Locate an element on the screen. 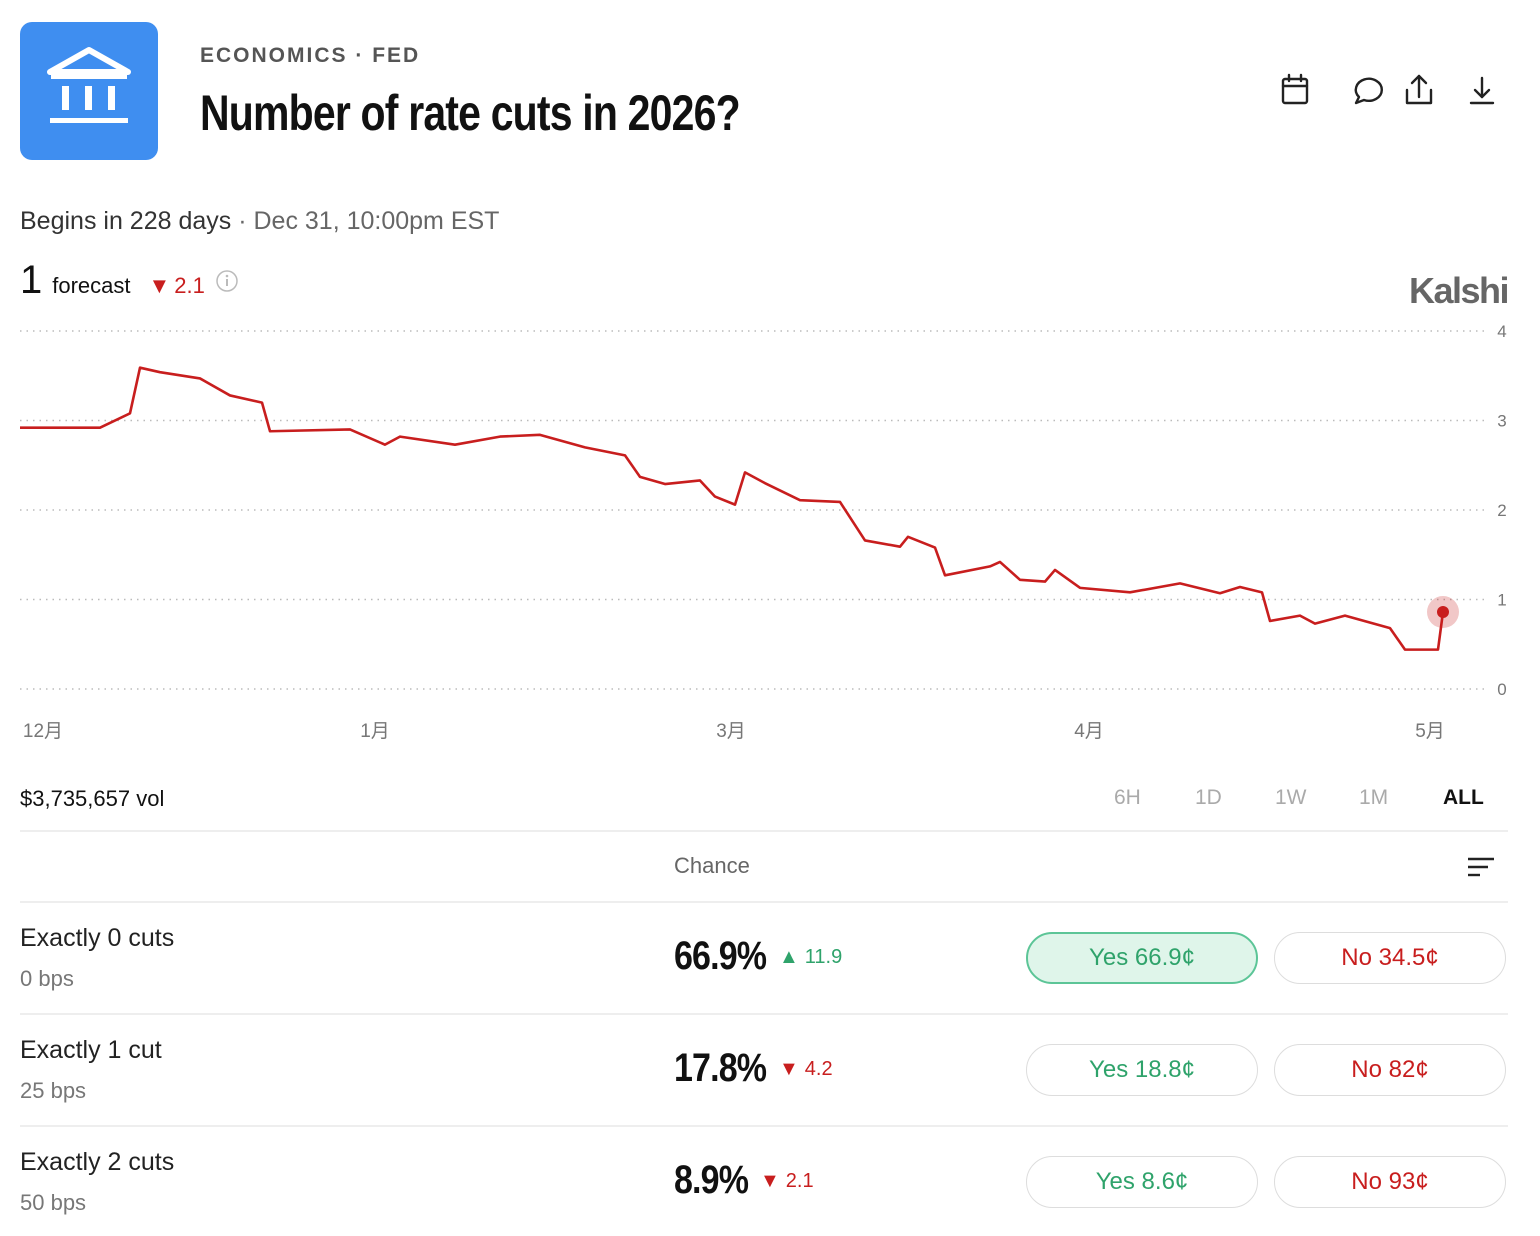 This screenshot has width=1540, height=1236. chance-change: ▼ 2.1 is located at coordinates (787, 1181).